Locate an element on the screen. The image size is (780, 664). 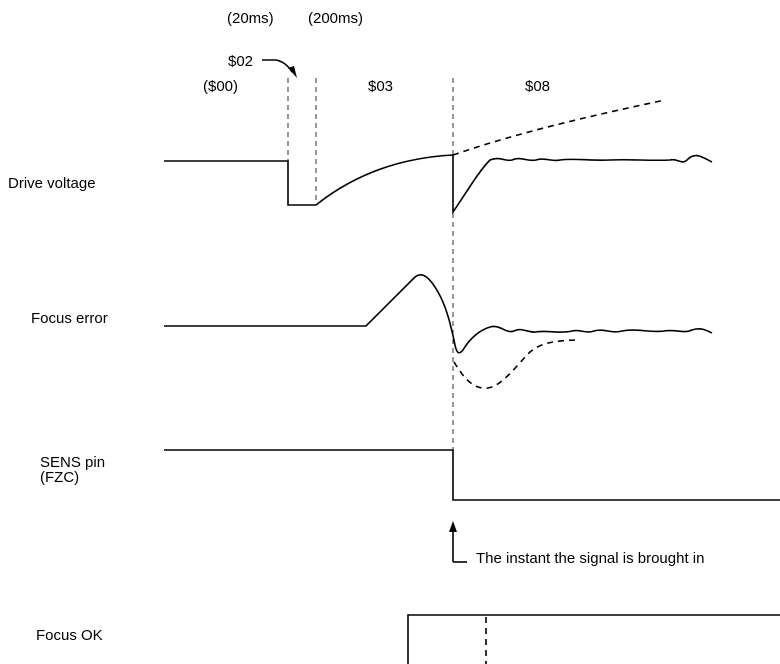
drive-voltage-waveform is located at coordinates (438, 184).